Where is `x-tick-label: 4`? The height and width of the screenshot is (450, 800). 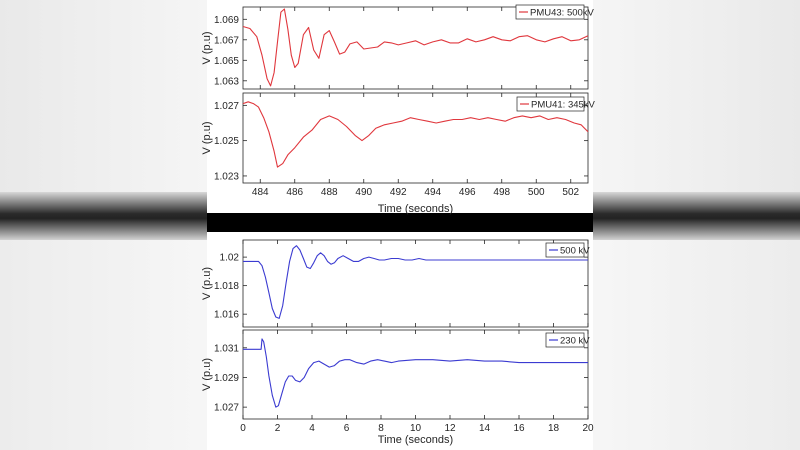
x-tick-label: 4 is located at coordinates (312, 428).